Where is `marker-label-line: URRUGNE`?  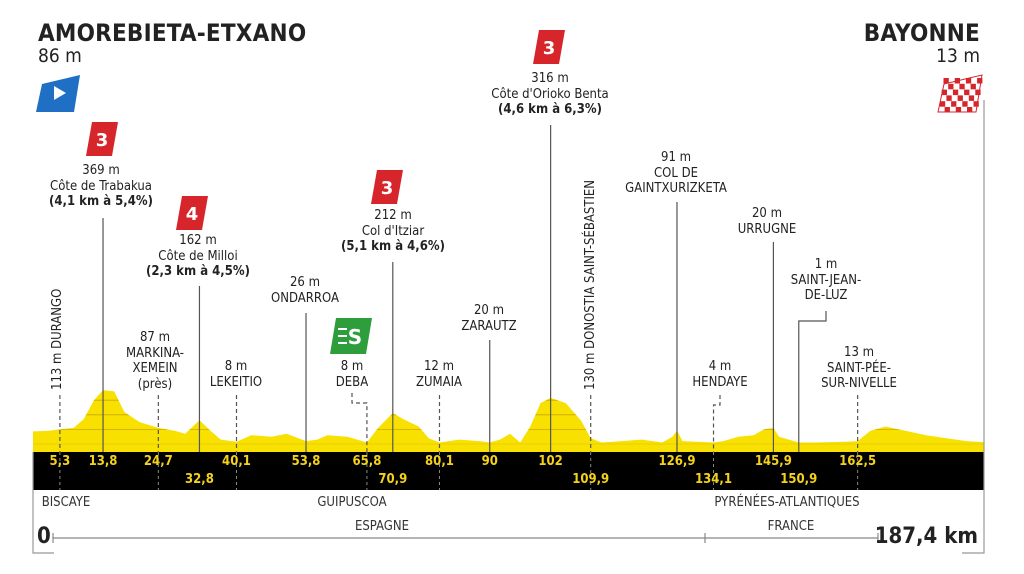
marker-label-line: URRUGNE is located at coordinates (767, 229).